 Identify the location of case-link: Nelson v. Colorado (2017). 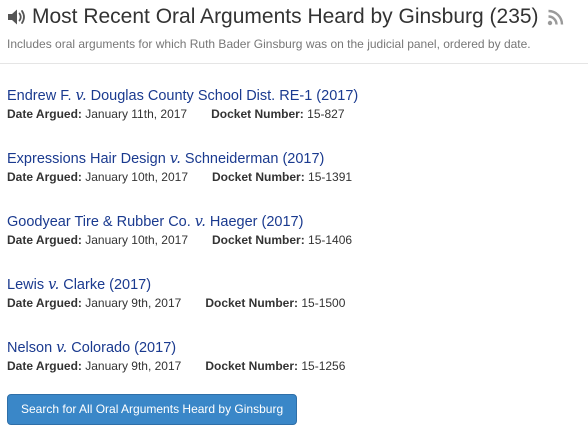
(92, 348).